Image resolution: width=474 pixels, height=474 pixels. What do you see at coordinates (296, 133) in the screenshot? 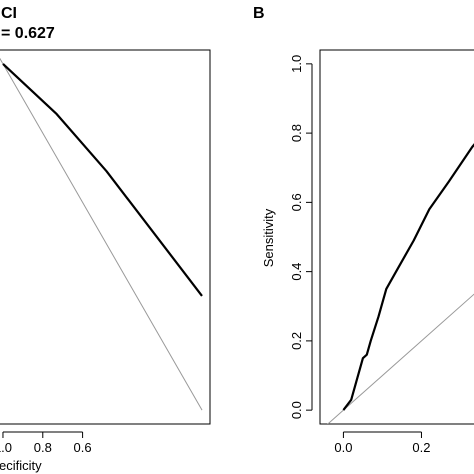
I see `panel-b-y-tick-label: 0.8` at bounding box center [296, 133].